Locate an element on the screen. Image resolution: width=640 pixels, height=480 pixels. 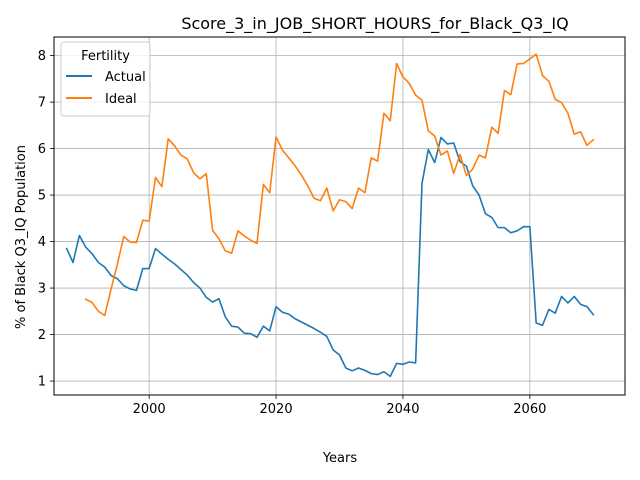
y-tick-label: 2 is located at coordinates (42, 335).